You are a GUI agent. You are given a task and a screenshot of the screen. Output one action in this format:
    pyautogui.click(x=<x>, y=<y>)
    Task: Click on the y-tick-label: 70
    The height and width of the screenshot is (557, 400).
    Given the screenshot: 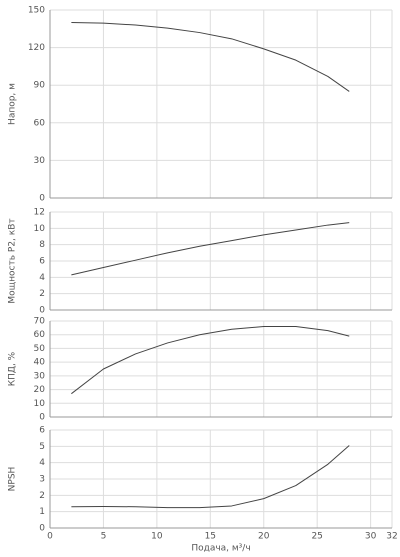 What is the action you would take?
    pyautogui.click(x=40, y=322)
    